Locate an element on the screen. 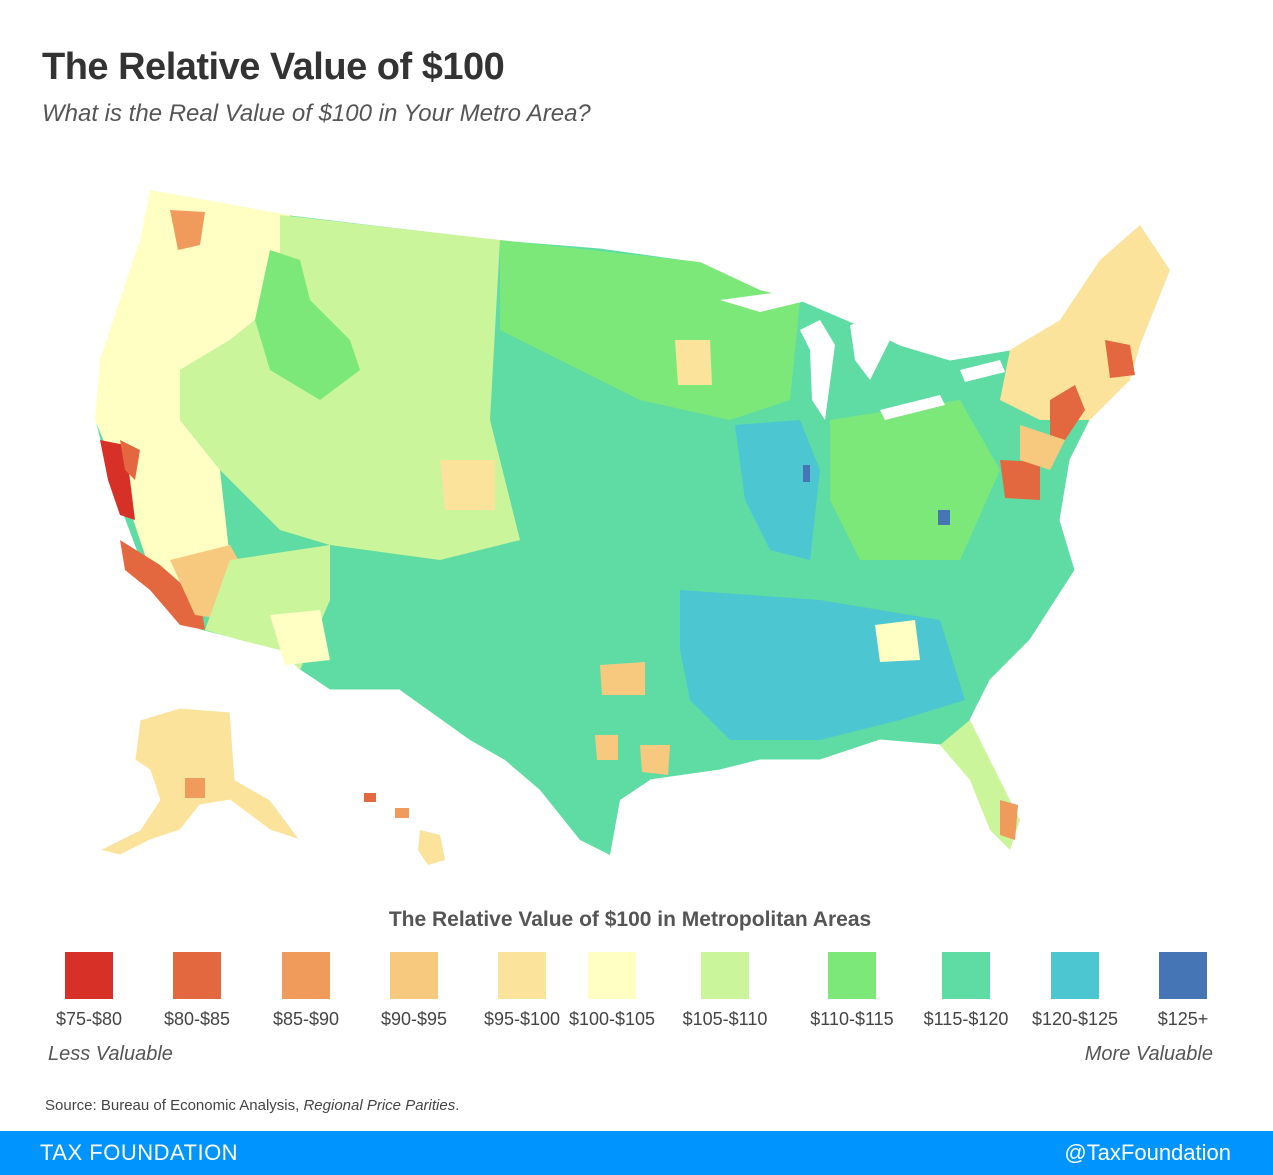 The width and height of the screenshot is (1273, 1175). region-dallas is located at coordinates (622, 678).